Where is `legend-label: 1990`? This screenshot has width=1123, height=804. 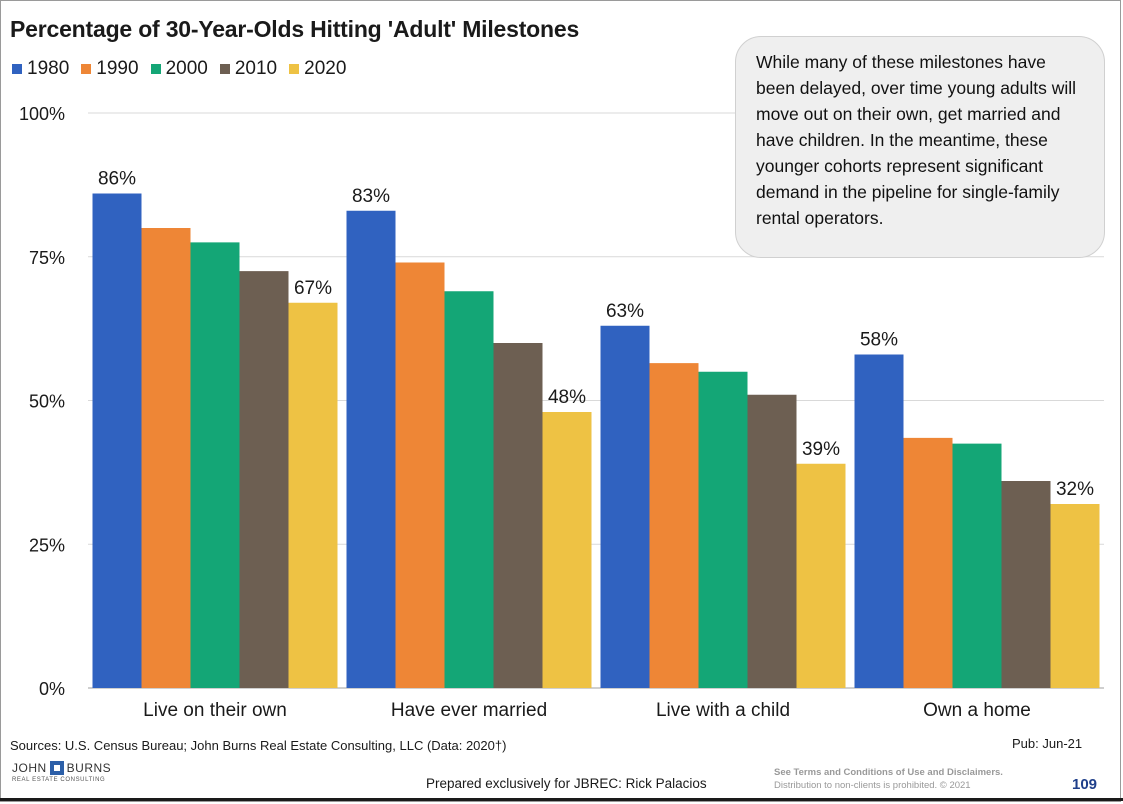
legend-label: 1990 is located at coordinates (117, 68).